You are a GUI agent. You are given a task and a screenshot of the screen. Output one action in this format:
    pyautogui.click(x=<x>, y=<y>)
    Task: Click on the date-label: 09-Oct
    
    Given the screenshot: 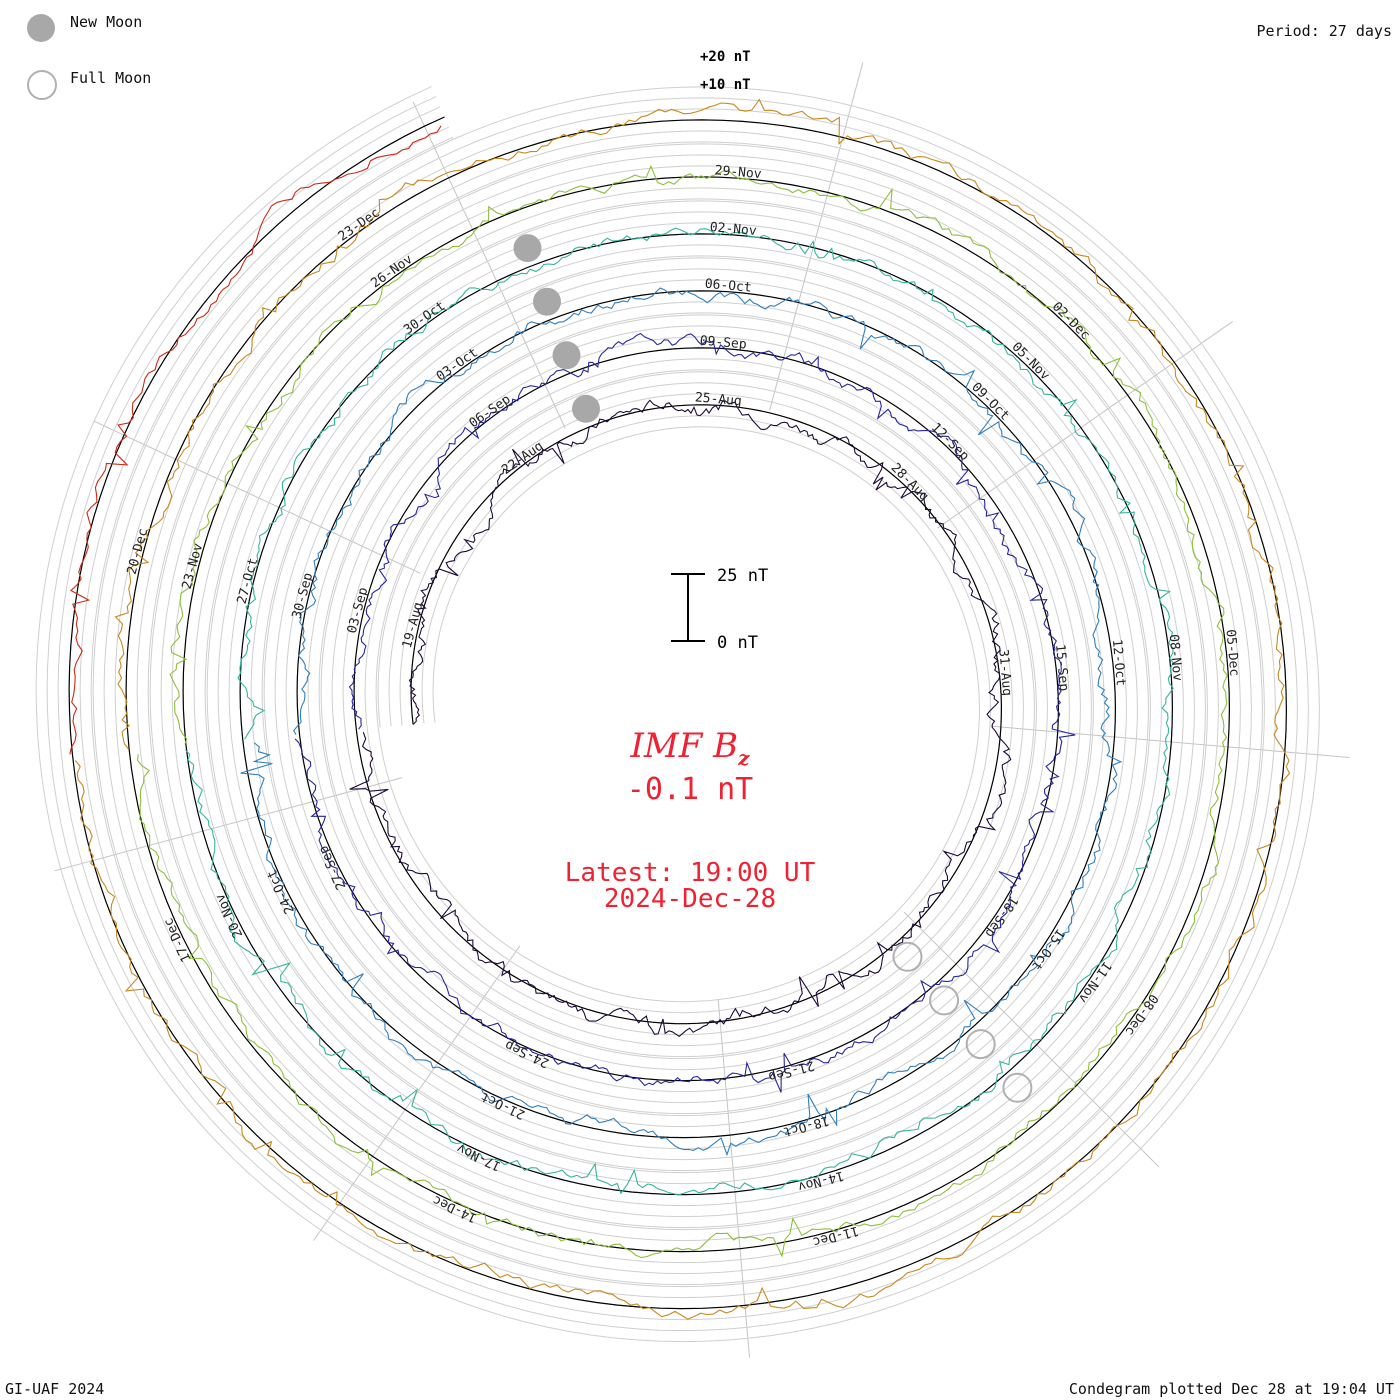 What is the action you would take?
    pyautogui.click(x=990, y=402)
    